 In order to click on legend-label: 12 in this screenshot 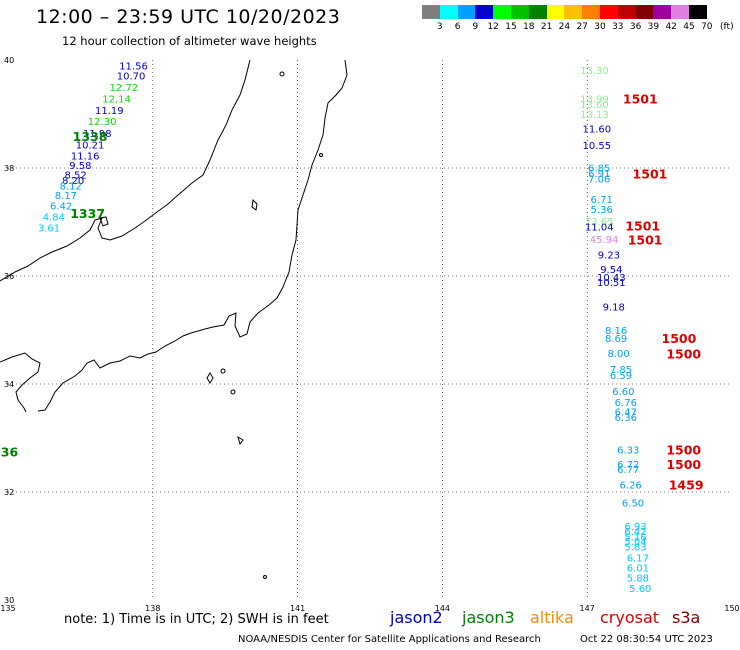, I will do `click(493, 27)`.